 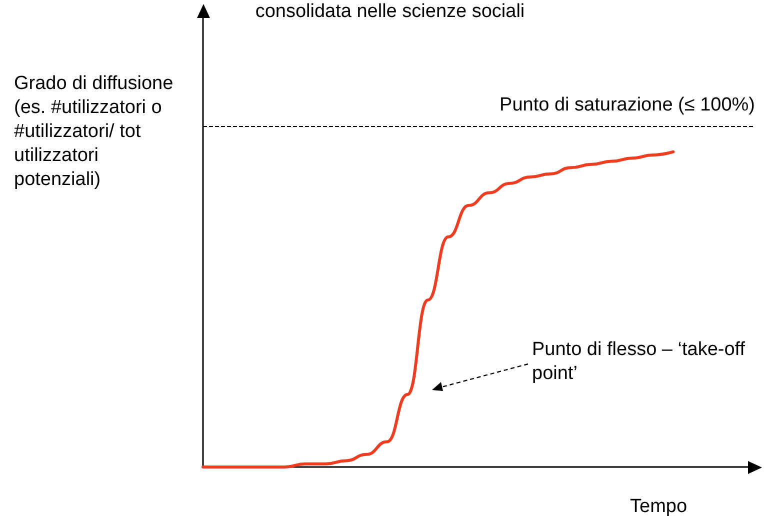 I want to click on annotation: Punto di flesso – ‘take-off point’, so click(x=639, y=362).